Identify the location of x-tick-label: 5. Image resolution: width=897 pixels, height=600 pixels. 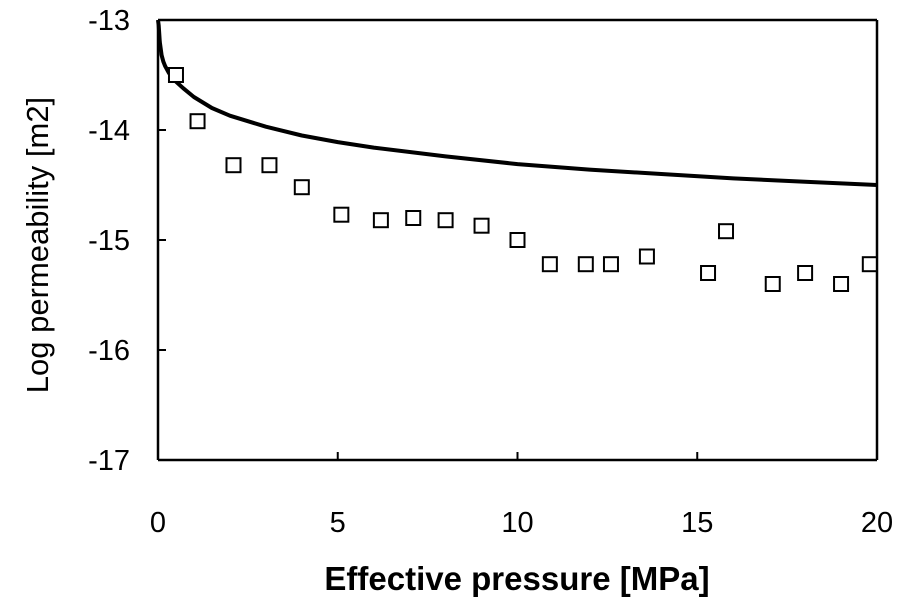
(338, 523).